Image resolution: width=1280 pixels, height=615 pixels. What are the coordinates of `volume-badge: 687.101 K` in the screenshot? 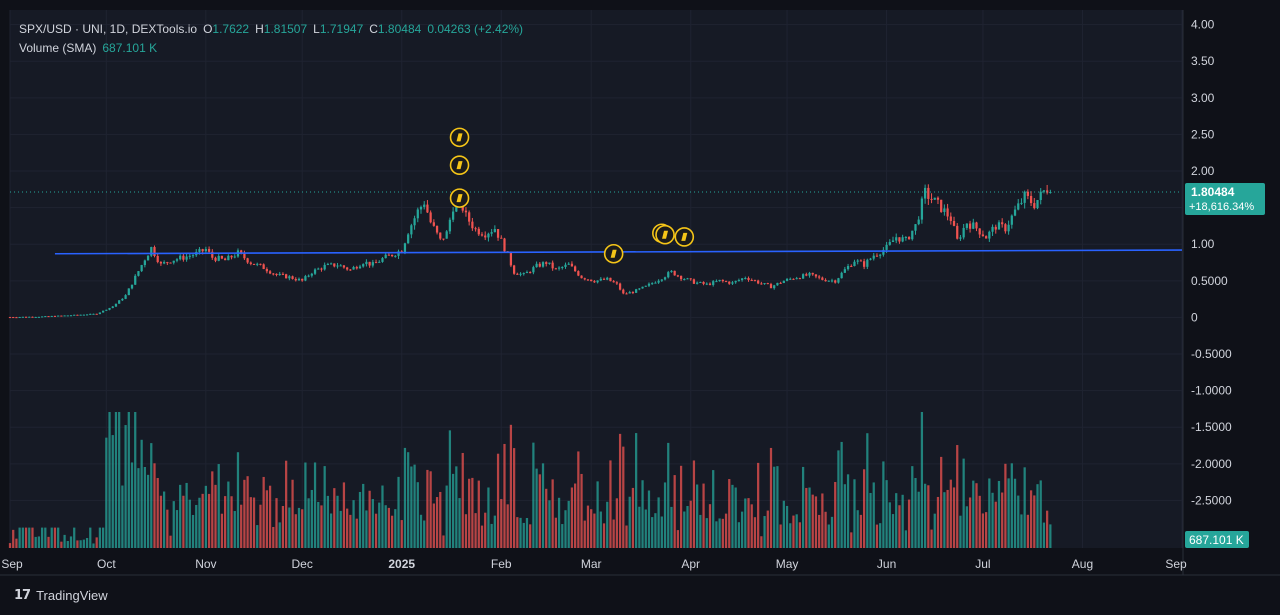 It's located at (1217, 539).